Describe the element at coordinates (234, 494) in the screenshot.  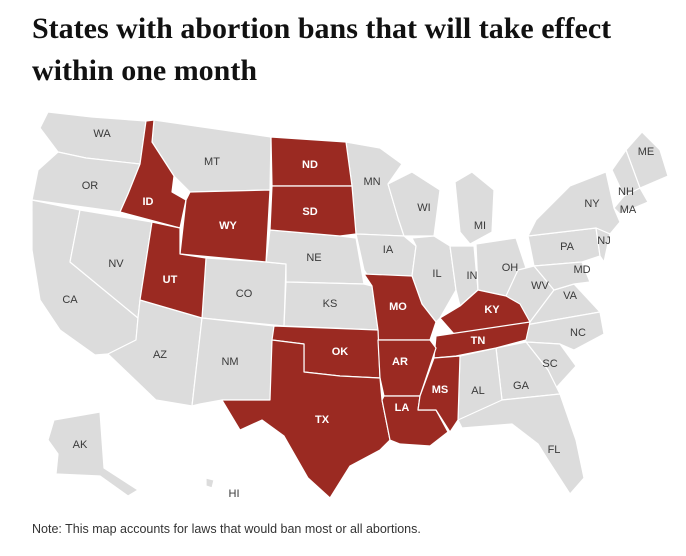
I see `state-label-hi: HI` at that location.